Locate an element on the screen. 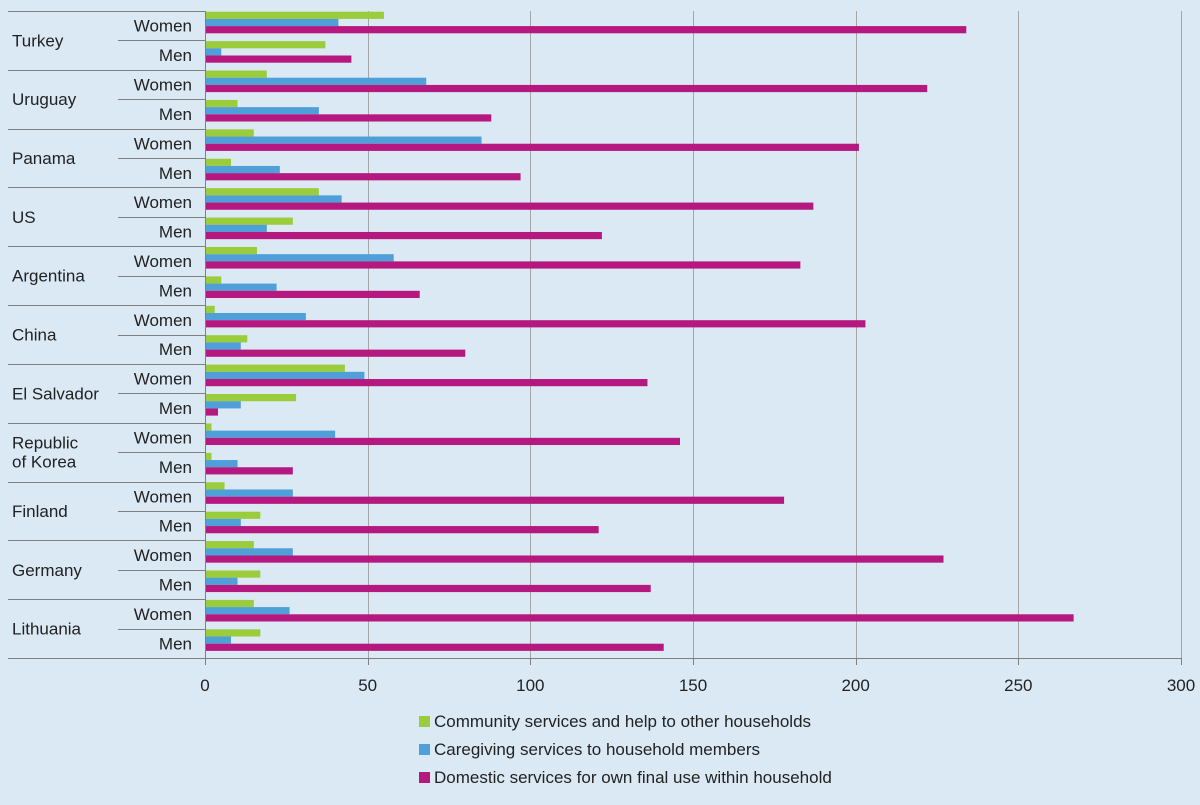 This screenshot has width=1200, height=805. x-tick-label: 200 is located at coordinates (855, 685).